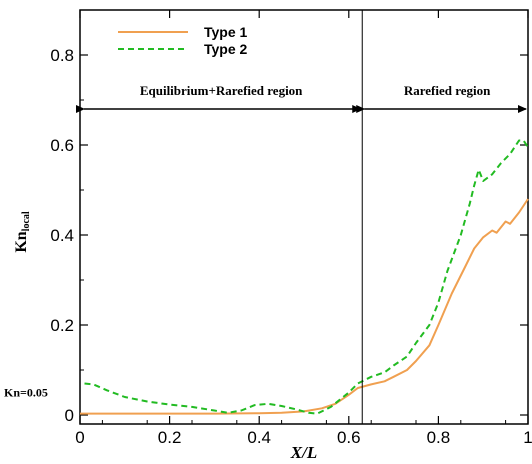 The height and width of the screenshot is (464, 532). Describe the element at coordinates (226, 32) in the screenshot. I see `legend-label-type-1: Type 1` at that location.